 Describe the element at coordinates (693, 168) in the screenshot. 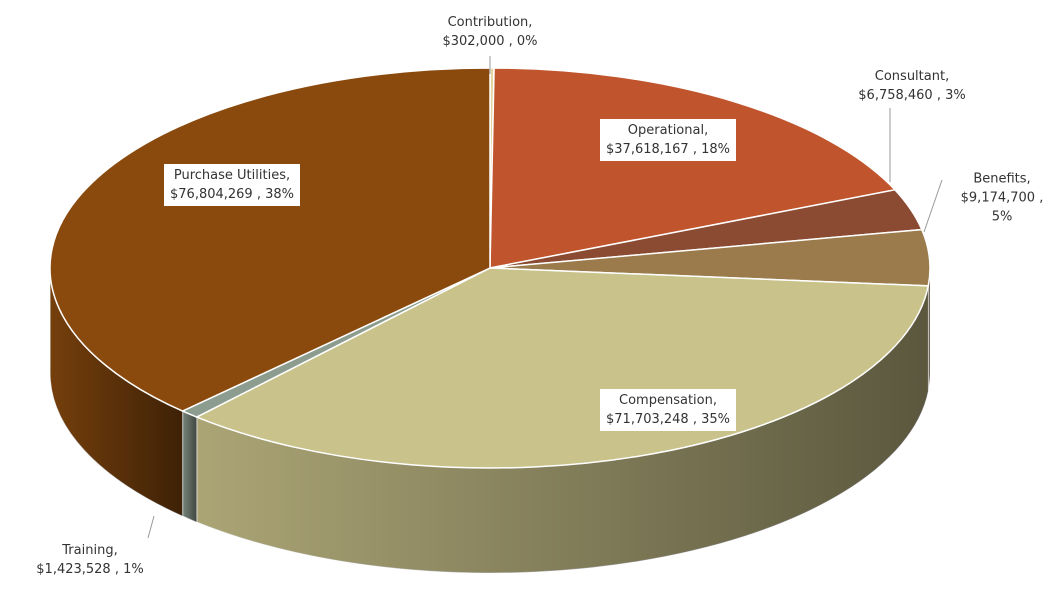

I see `slice` at that location.